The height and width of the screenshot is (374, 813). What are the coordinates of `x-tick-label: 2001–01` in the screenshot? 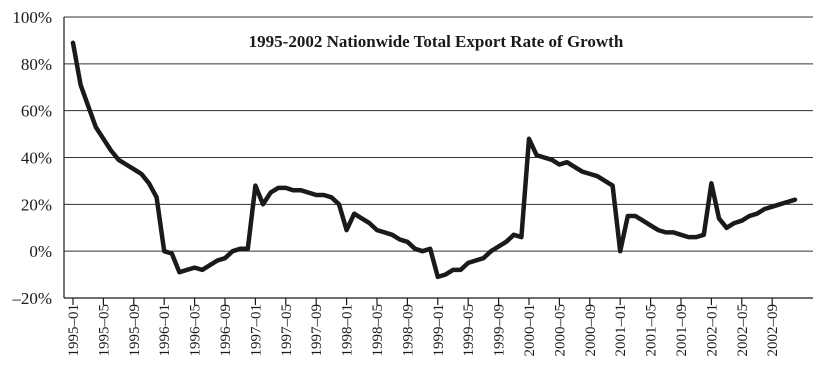 It's located at (621, 330).